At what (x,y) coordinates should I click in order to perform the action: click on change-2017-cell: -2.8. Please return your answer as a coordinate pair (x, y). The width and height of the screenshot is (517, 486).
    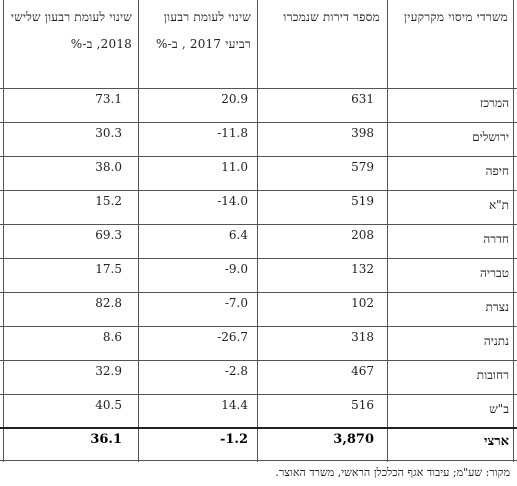
    Looking at the image, I should click on (236, 371).